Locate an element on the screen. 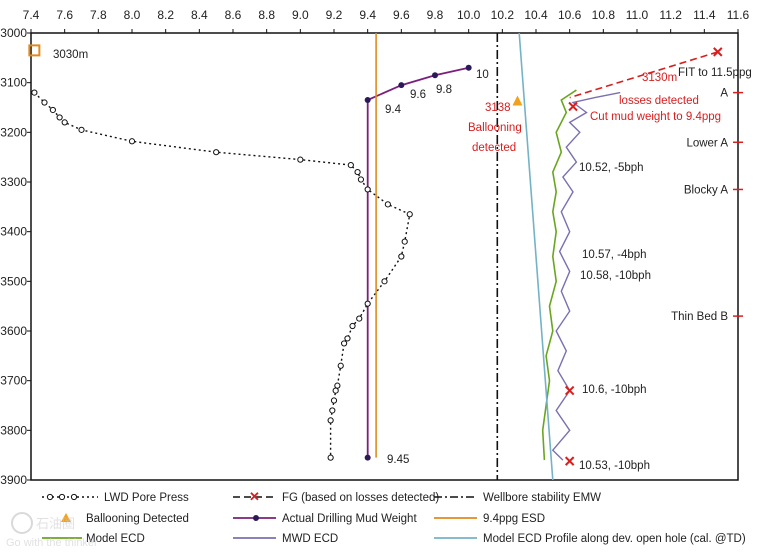  marker-3030-square is located at coordinates (34, 50).